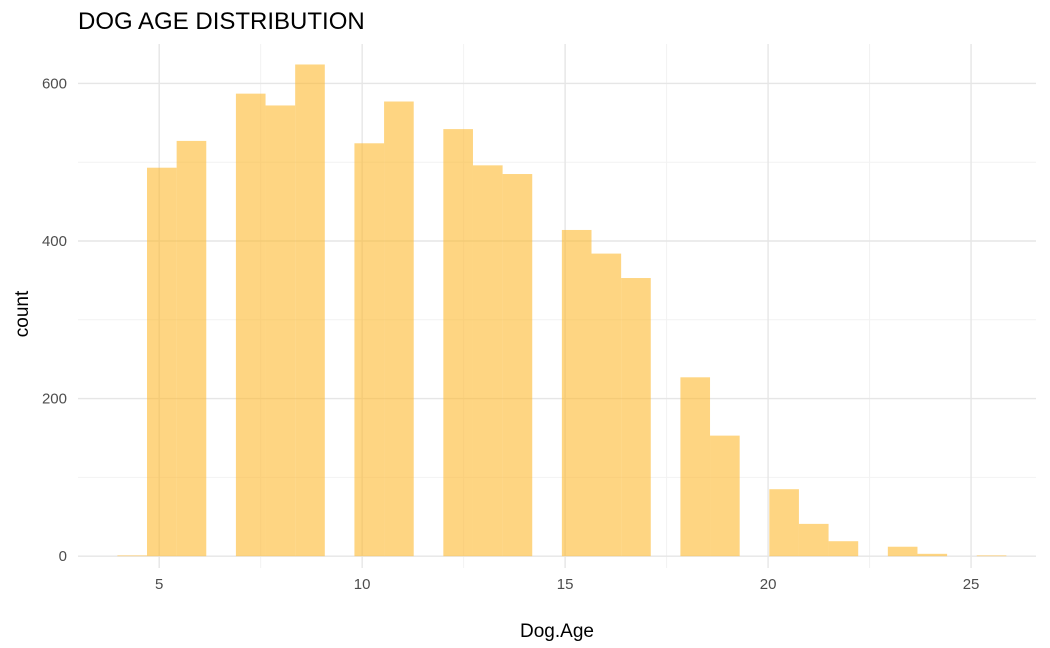  Describe the element at coordinates (54, 83) in the screenshot. I see `y-tick-label: 600` at that location.